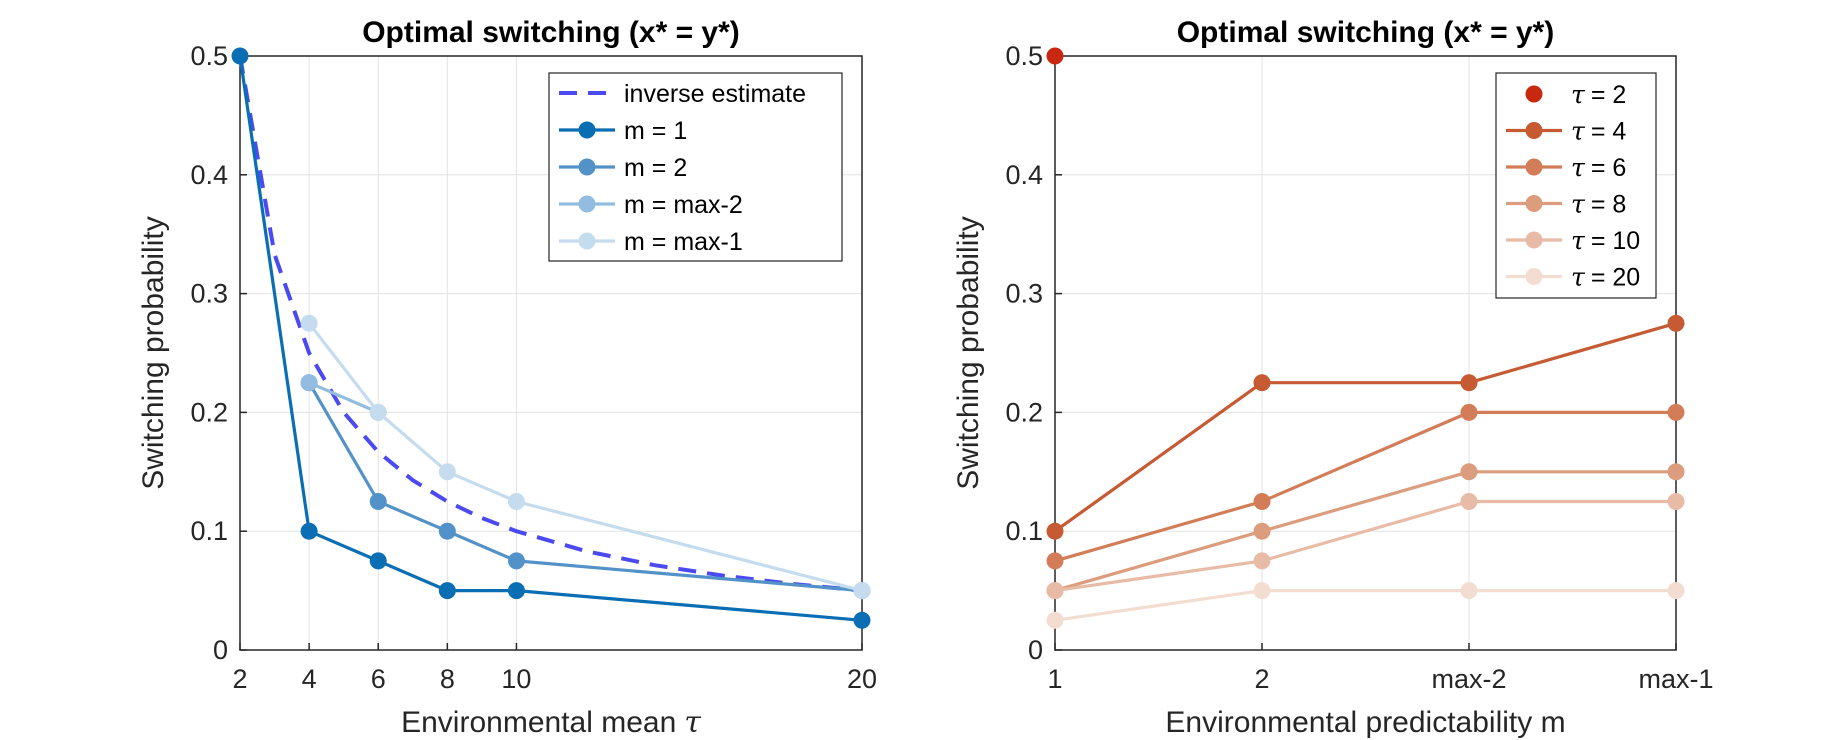 Image resolution: width=1840 pixels, height=740 pixels. I want to click on legend-label: τ = 8, so click(1598, 204).